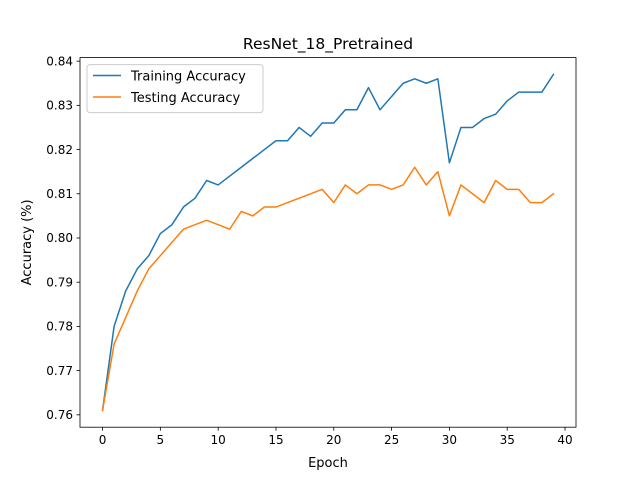  What do you see at coordinates (59, 106) in the screenshot?
I see `y-tick-label: 0.83` at bounding box center [59, 106].